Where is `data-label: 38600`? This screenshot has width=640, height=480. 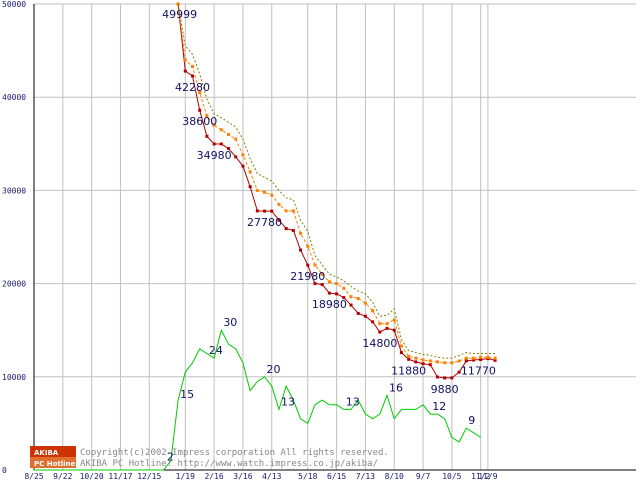 data-label: 38600 is located at coordinates (199, 121).